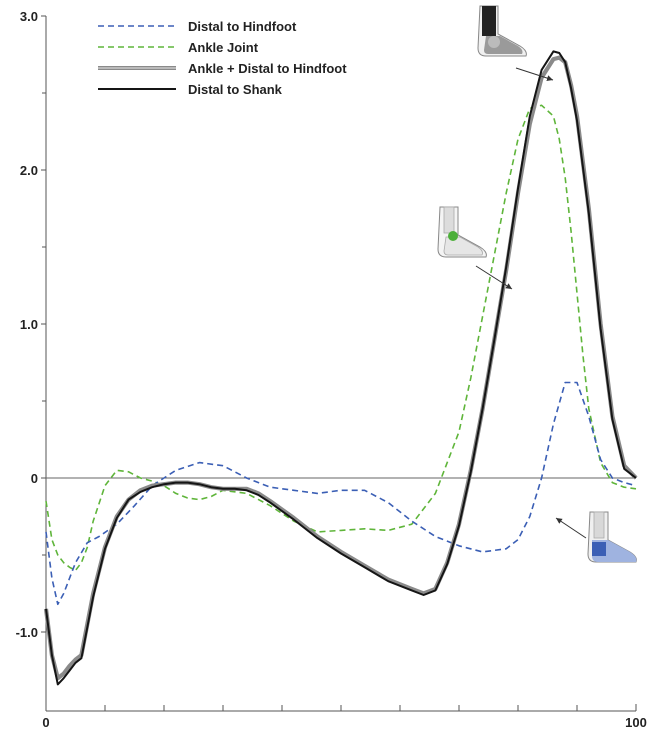 The image size is (656, 732). What do you see at coordinates (45, 722) in the screenshot?
I see `x-tick-label: 0` at bounding box center [45, 722].